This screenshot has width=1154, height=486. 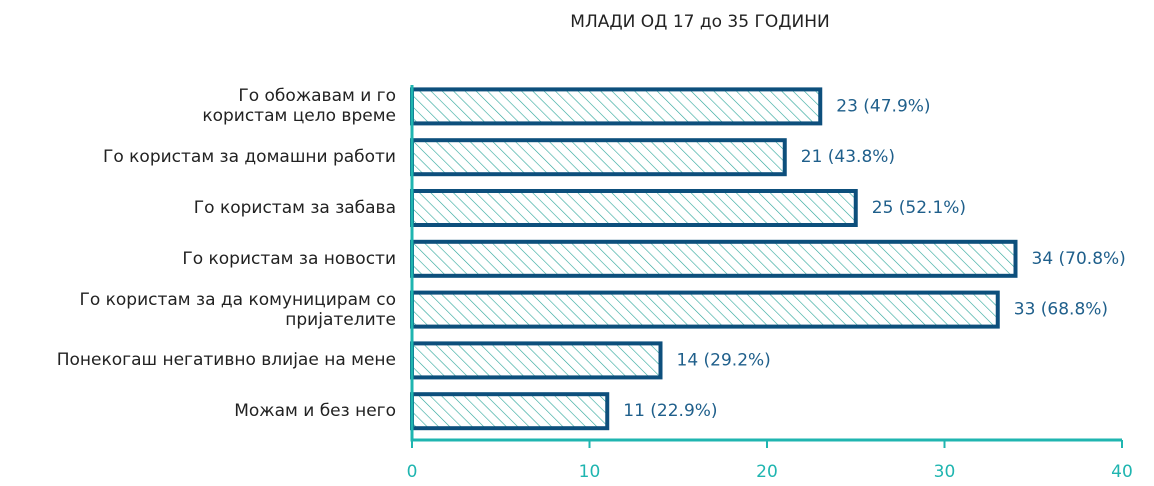 What do you see at coordinates (699, 22) in the screenshot?
I see `chart-title: МЛАДИ ОД 17 до 35 ГОДИНИ` at bounding box center [699, 22].